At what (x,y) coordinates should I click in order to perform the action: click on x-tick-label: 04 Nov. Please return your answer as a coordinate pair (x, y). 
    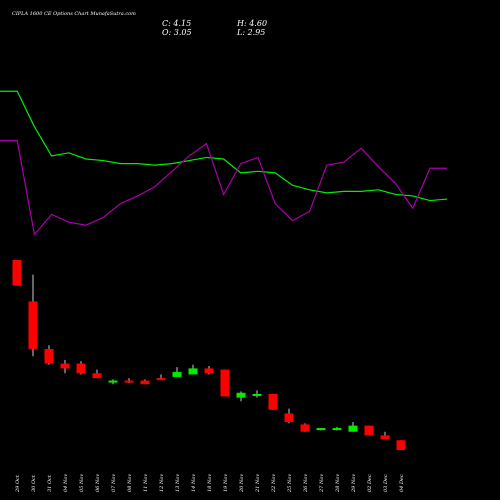
    Looking at the image, I should click on (66, 483).